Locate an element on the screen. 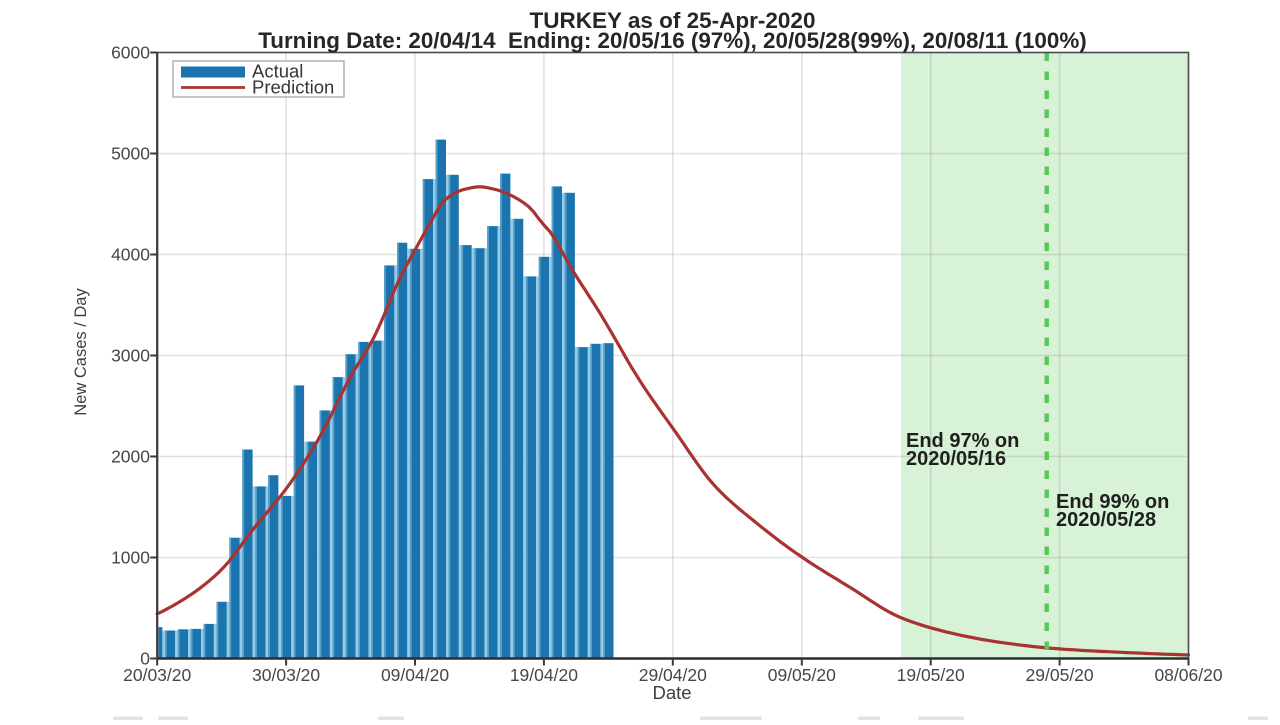 This screenshot has height=725, width=1280. svg-text: Actual is located at coordinates (277, 71).